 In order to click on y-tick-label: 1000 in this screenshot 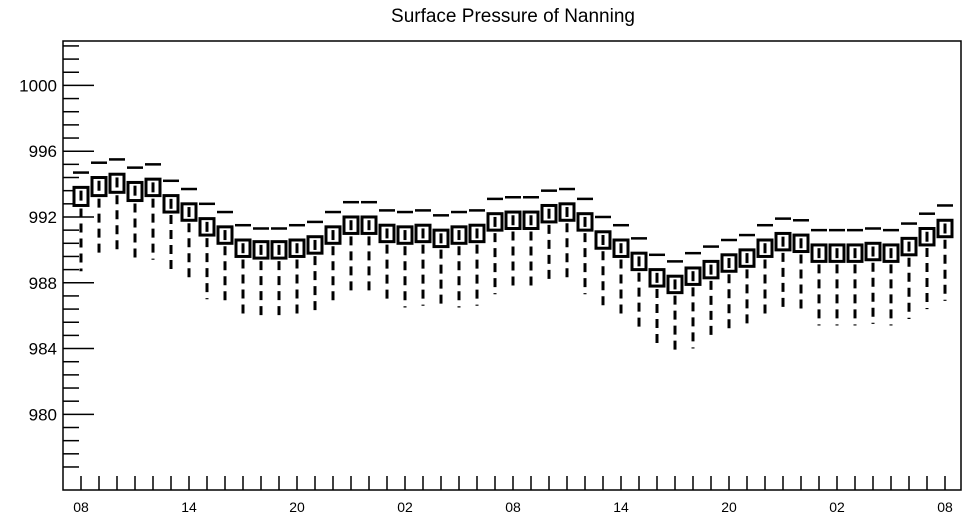, I will do `click(38, 85)`.